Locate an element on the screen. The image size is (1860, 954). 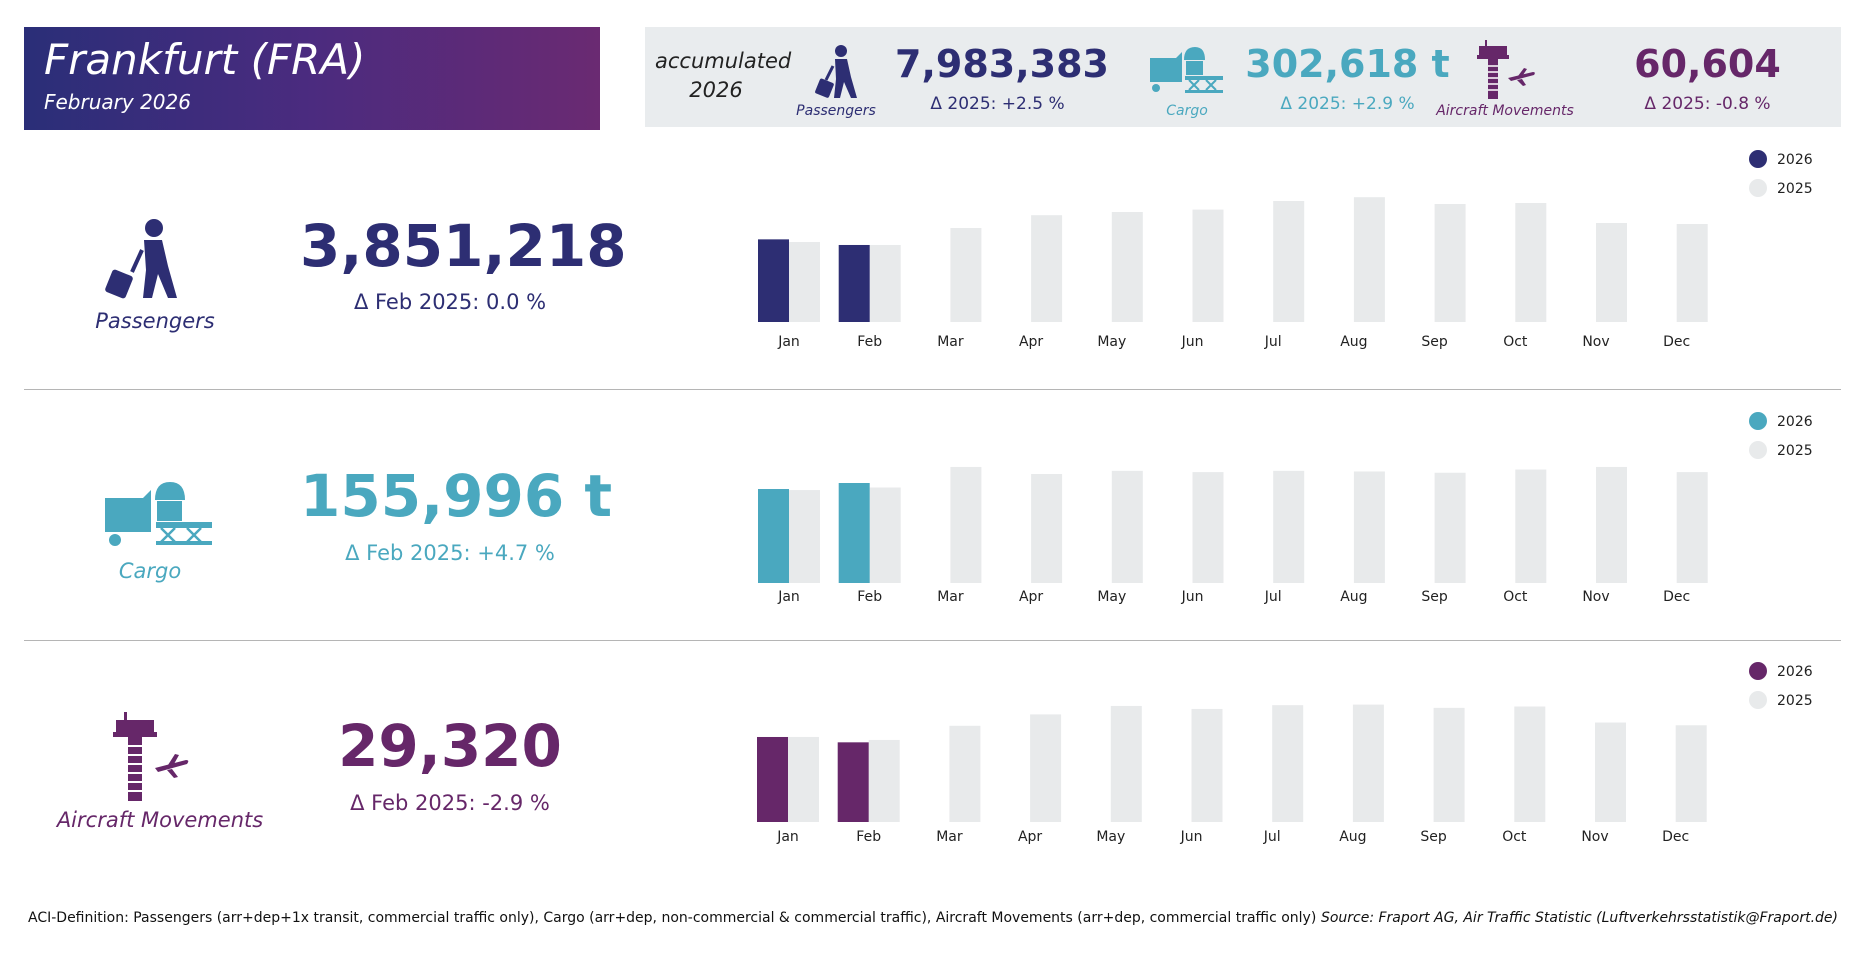
movements-month-delta: Δ Feb 2025: -2.9 % is located at coordinates (450, 803).